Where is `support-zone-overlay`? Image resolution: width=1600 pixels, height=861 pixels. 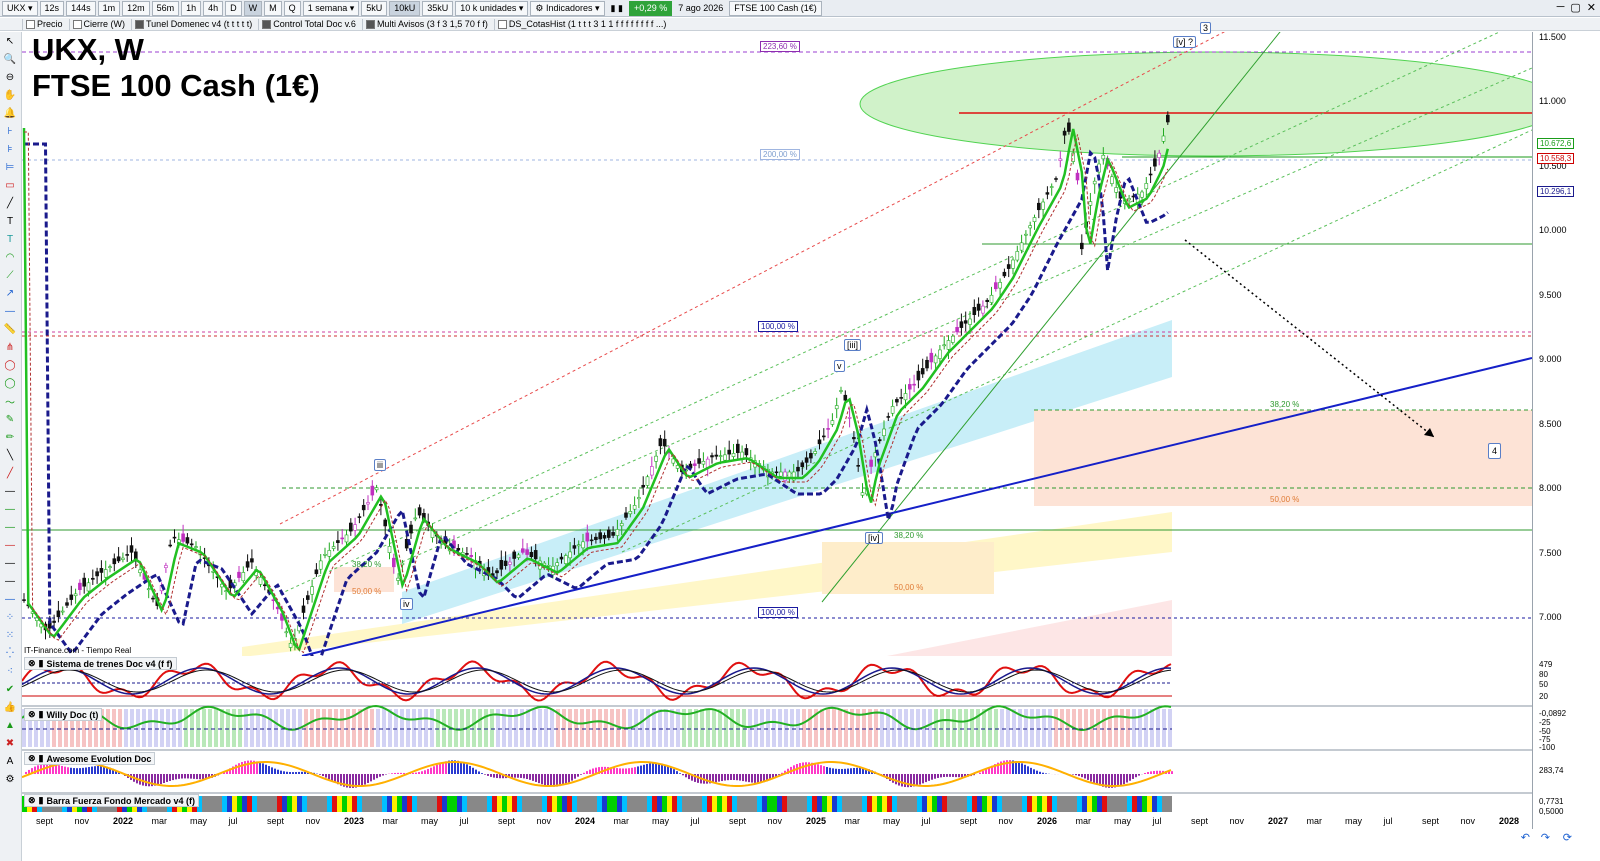 support-zone-overlay is located at coordinates (908, 568).